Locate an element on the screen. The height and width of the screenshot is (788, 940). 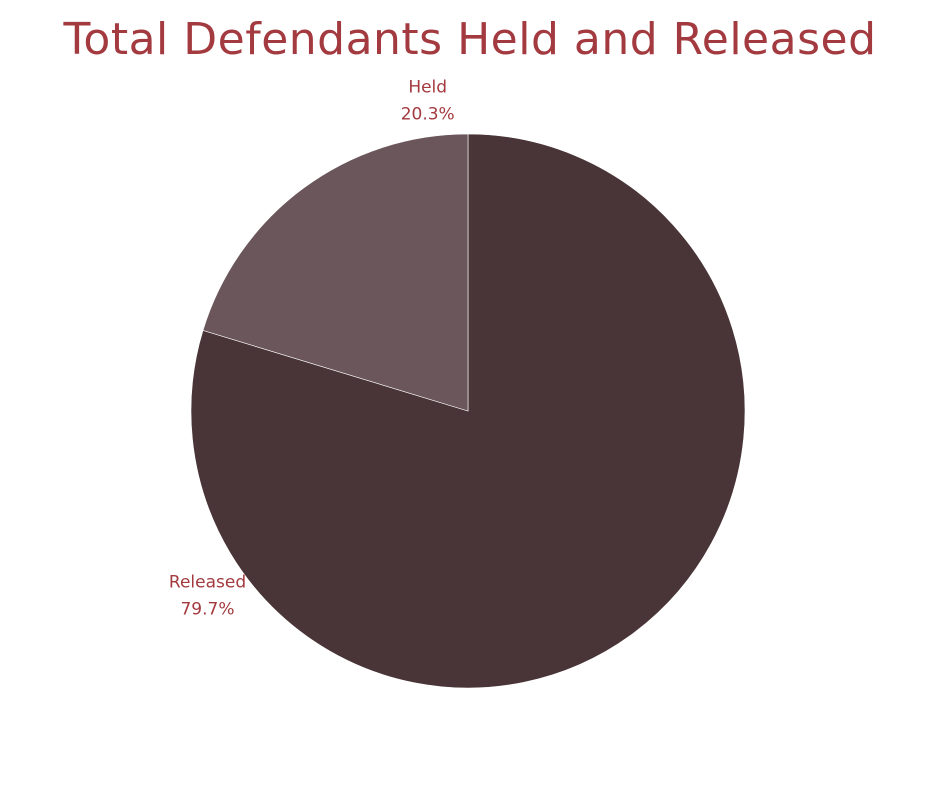
slice-percent-held: 20.3% is located at coordinates (428, 115).